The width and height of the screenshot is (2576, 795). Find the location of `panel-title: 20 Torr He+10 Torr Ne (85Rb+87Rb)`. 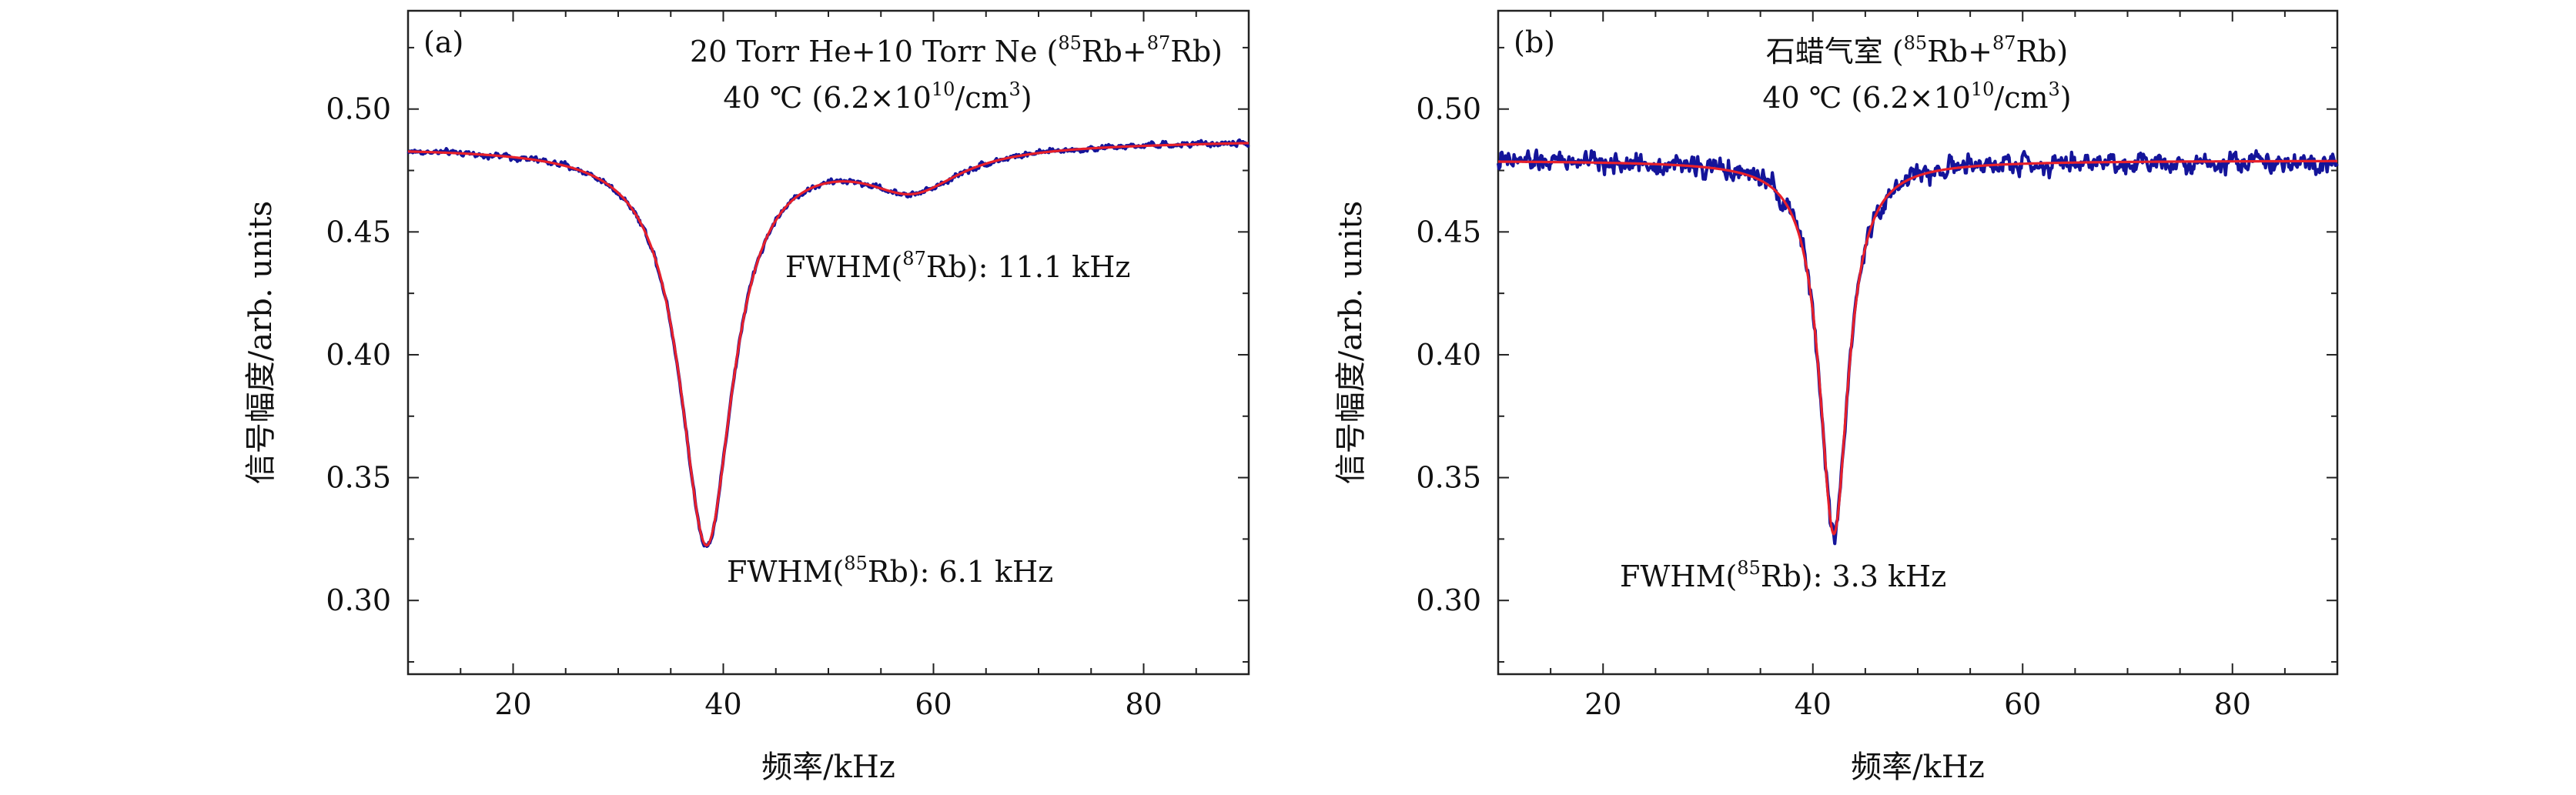

panel-title: 20 Torr He+10 Torr Ne (85Rb+87Rb) is located at coordinates (957, 50).